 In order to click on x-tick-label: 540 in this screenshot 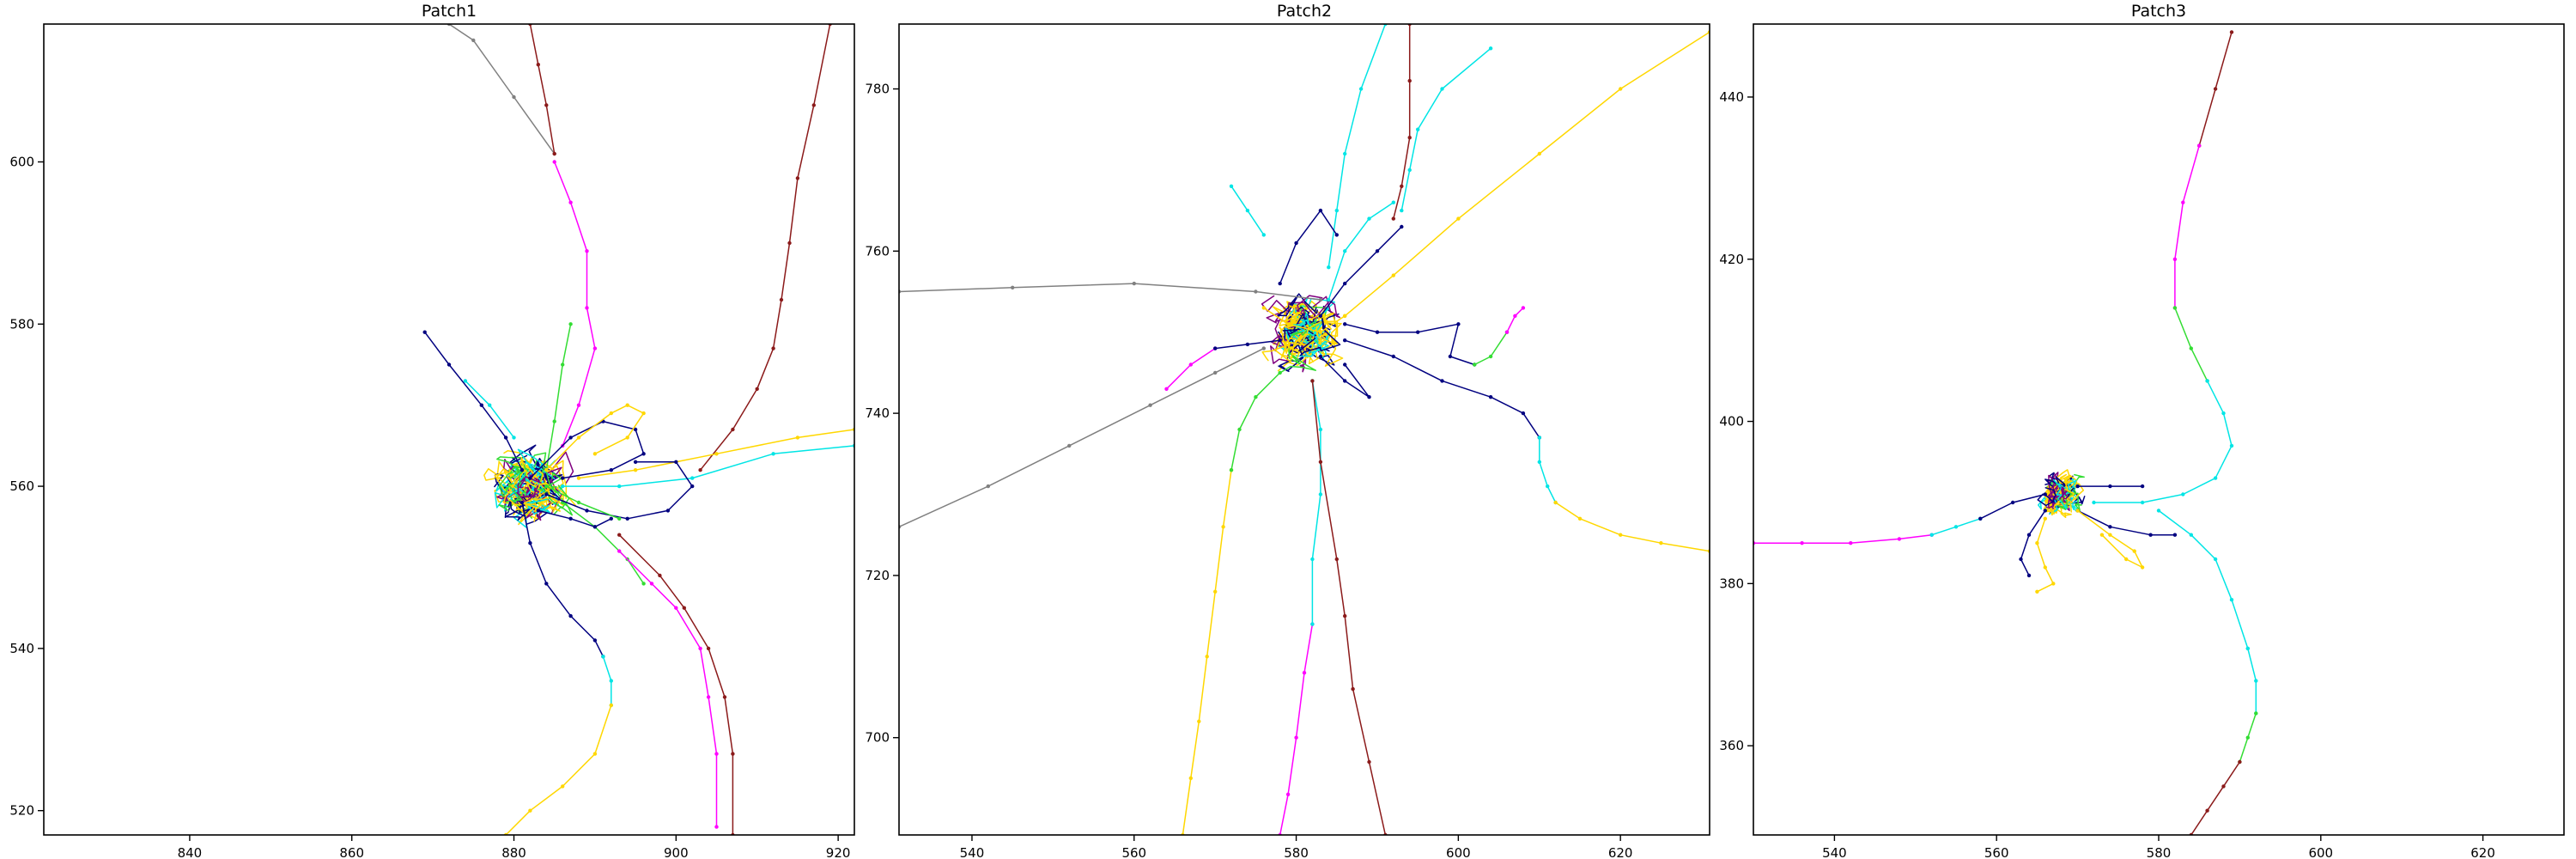, I will do `click(973, 852)`.